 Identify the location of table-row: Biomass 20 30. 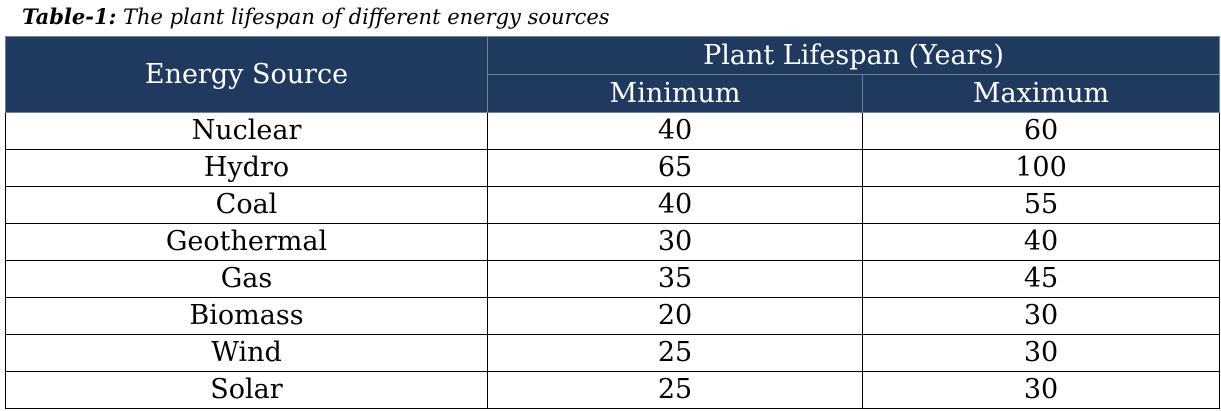
(613, 316).